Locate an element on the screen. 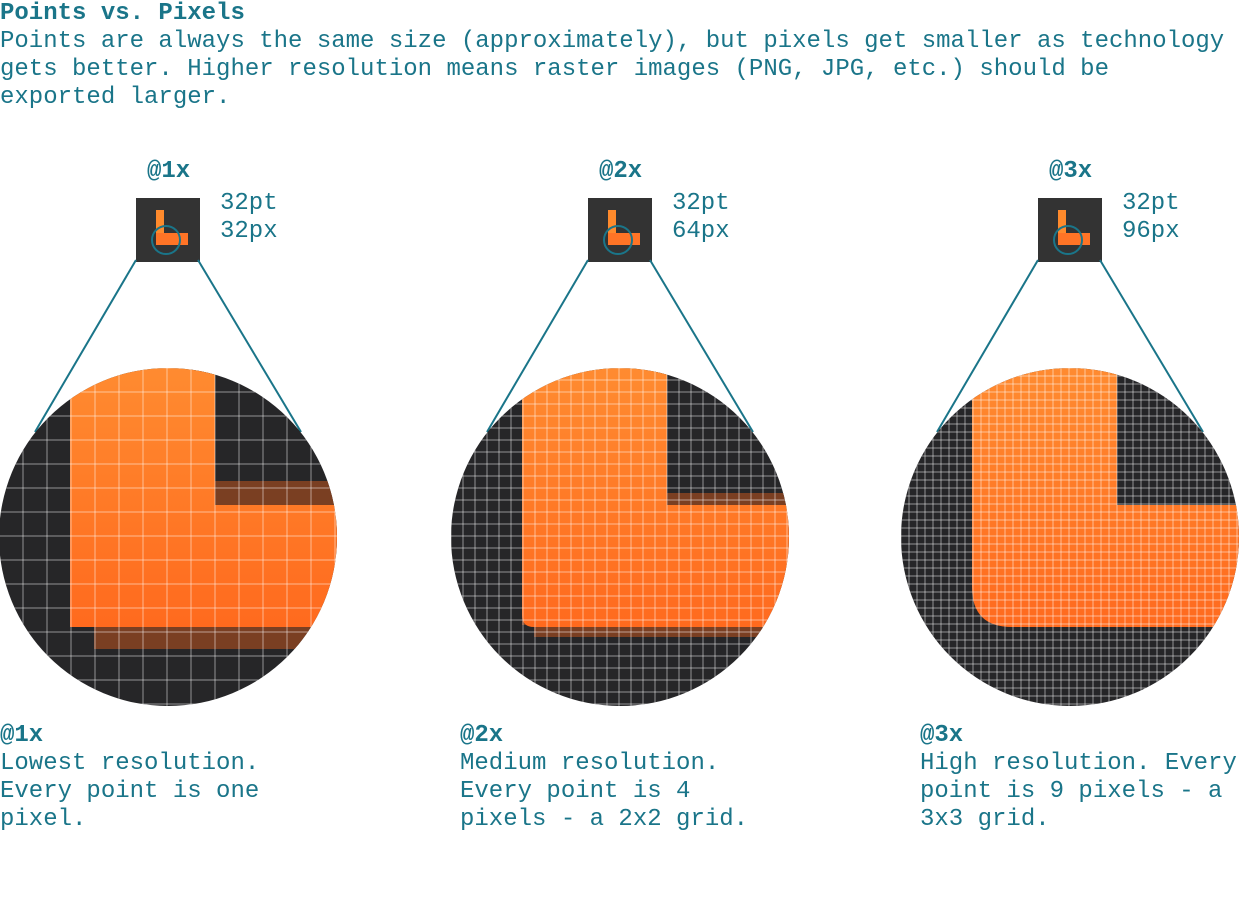  pixels-size: 64px is located at coordinates (701, 231).